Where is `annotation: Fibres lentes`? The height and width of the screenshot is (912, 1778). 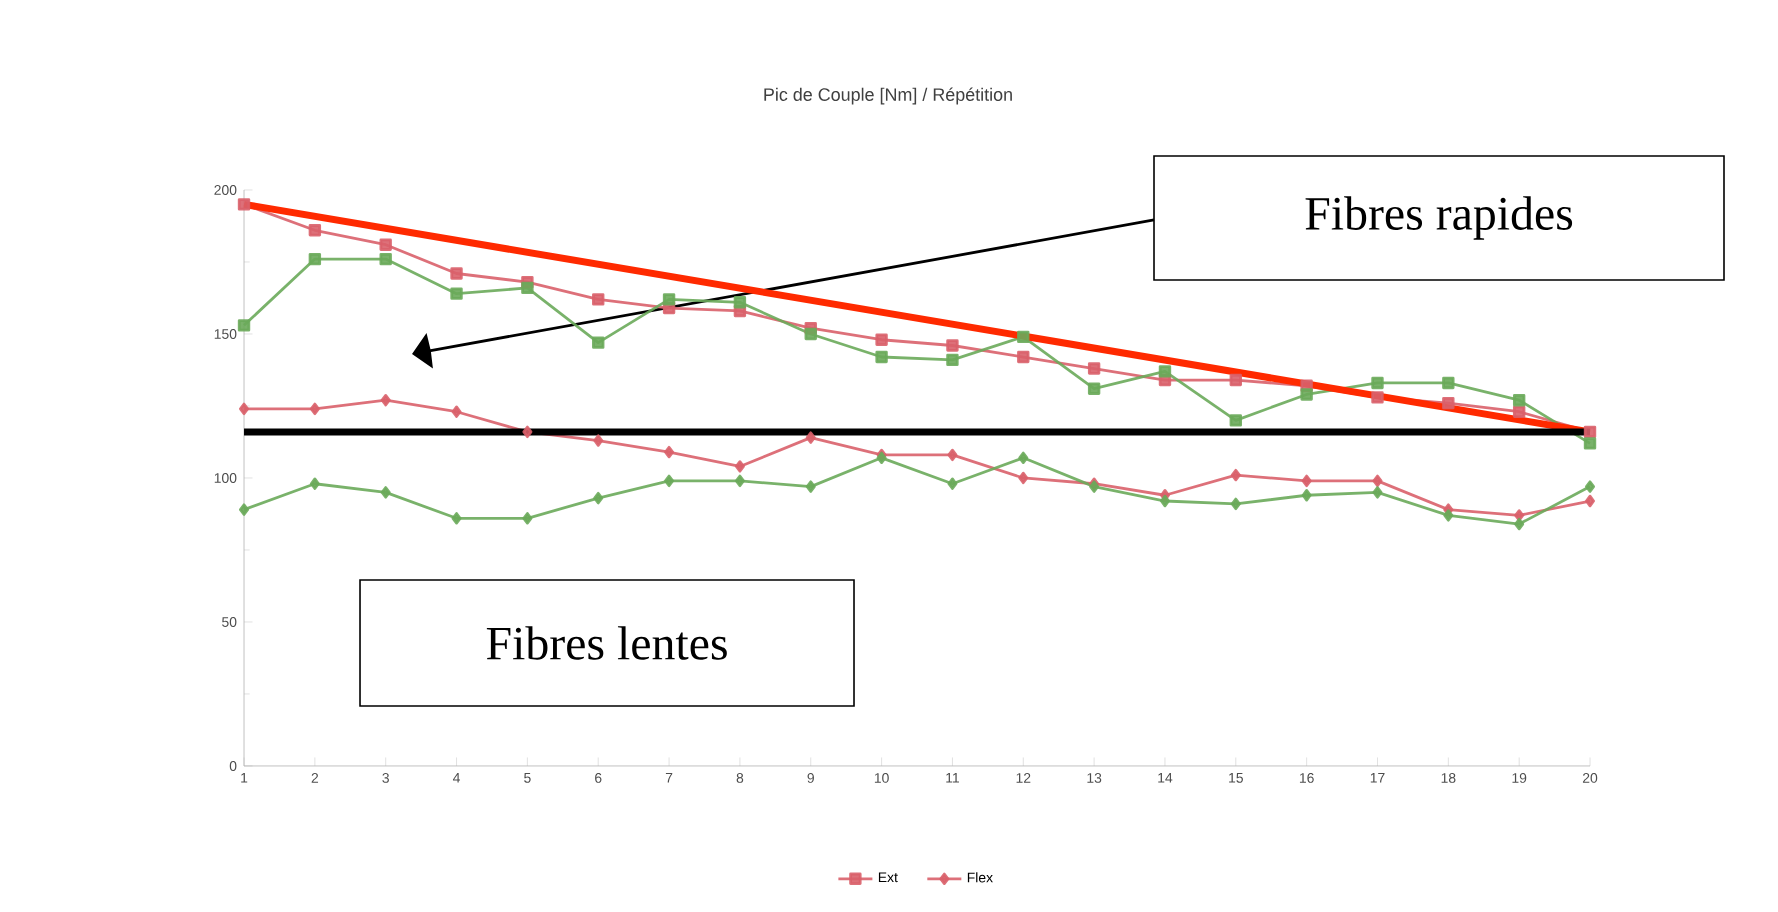 annotation: Fibres lentes is located at coordinates (606, 643).